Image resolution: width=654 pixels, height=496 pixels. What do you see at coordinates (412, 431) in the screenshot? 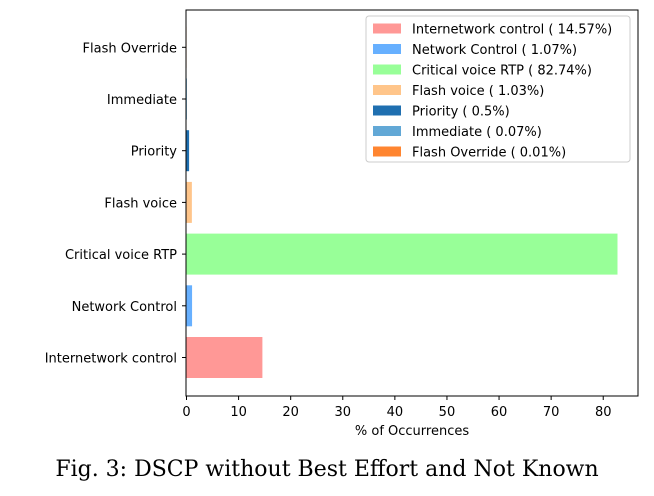
I see `x-axis-label: % of Occurrences` at bounding box center [412, 431].